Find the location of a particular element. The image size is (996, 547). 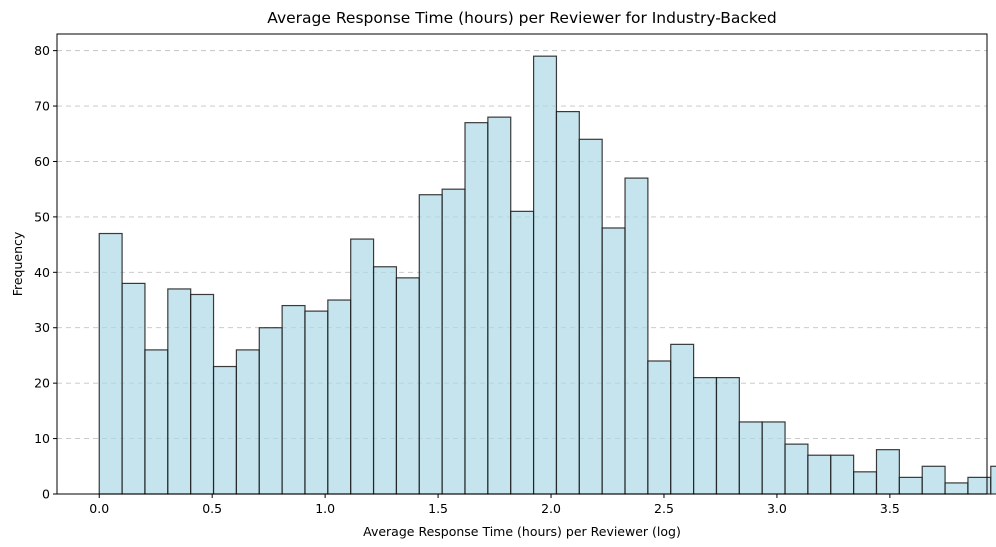

y-tick-label: 0 is located at coordinates (46, 494).